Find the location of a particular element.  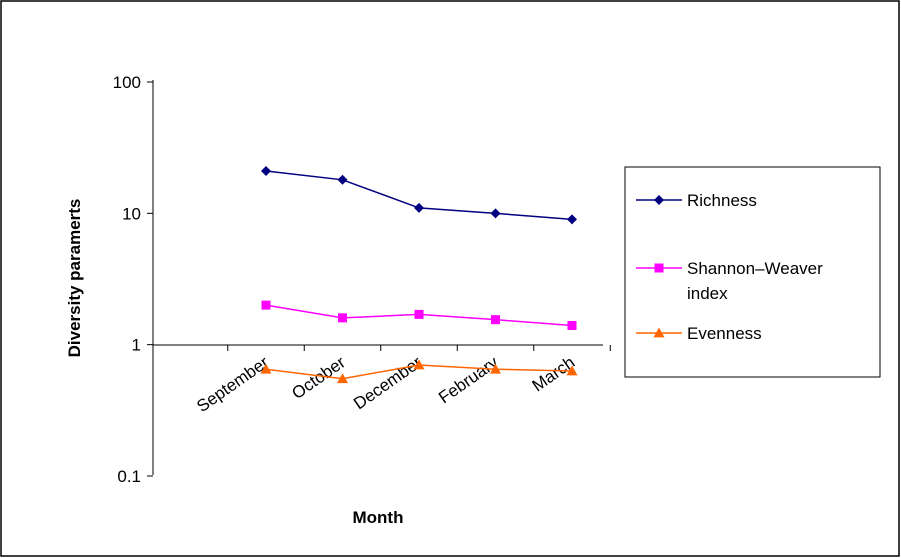

legend: Richness Shannon–Weaver index Evenness is located at coordinates (752, 272).